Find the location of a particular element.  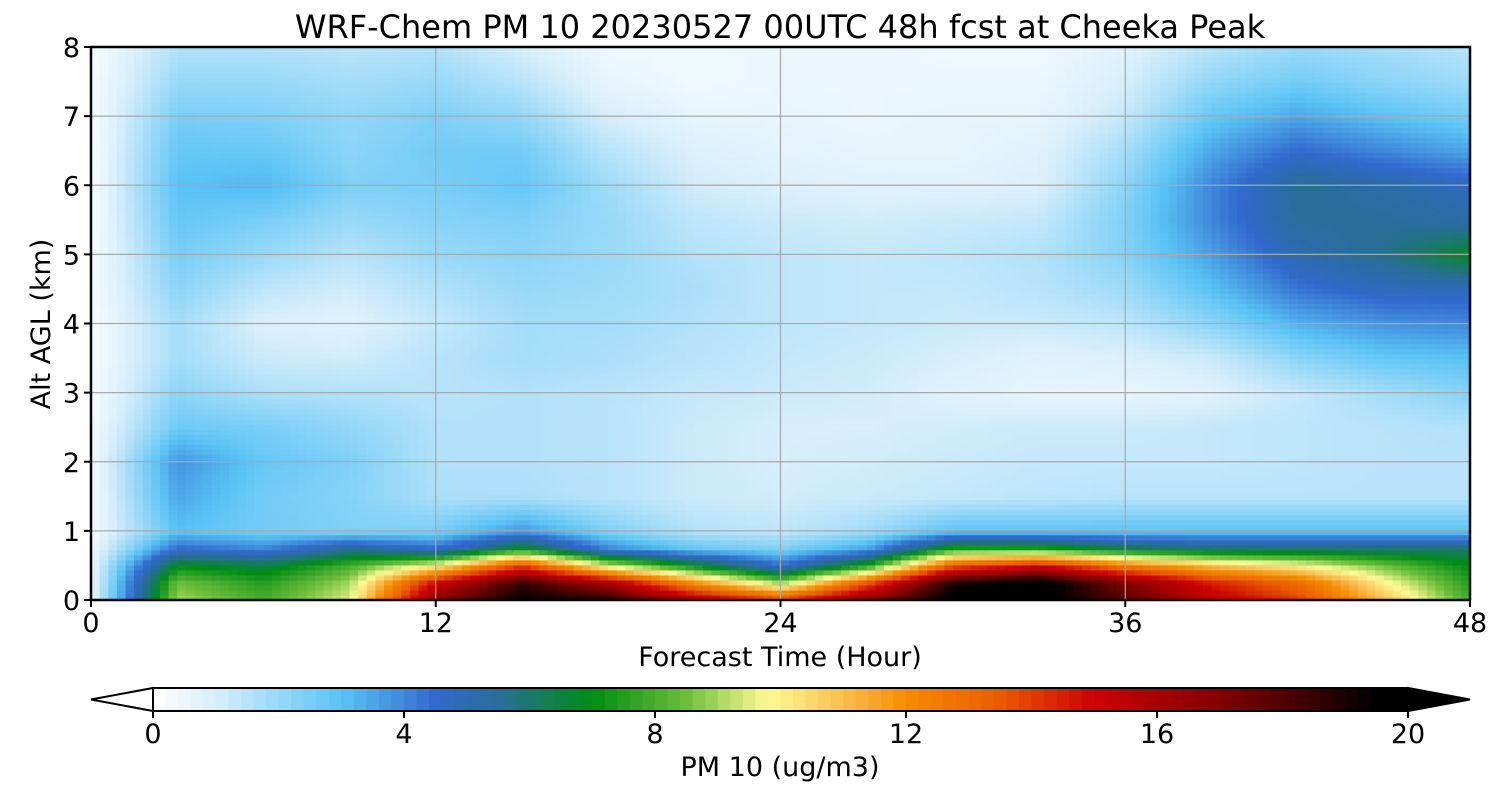

colorbar-tick-label: 20 is located at coordinates (1408, 734).